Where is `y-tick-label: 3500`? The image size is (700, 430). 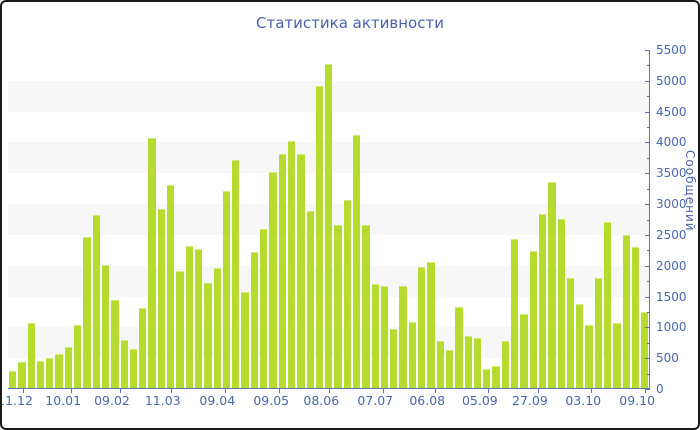
y-tick-label: 3500 is located at coordinates (671, 173).